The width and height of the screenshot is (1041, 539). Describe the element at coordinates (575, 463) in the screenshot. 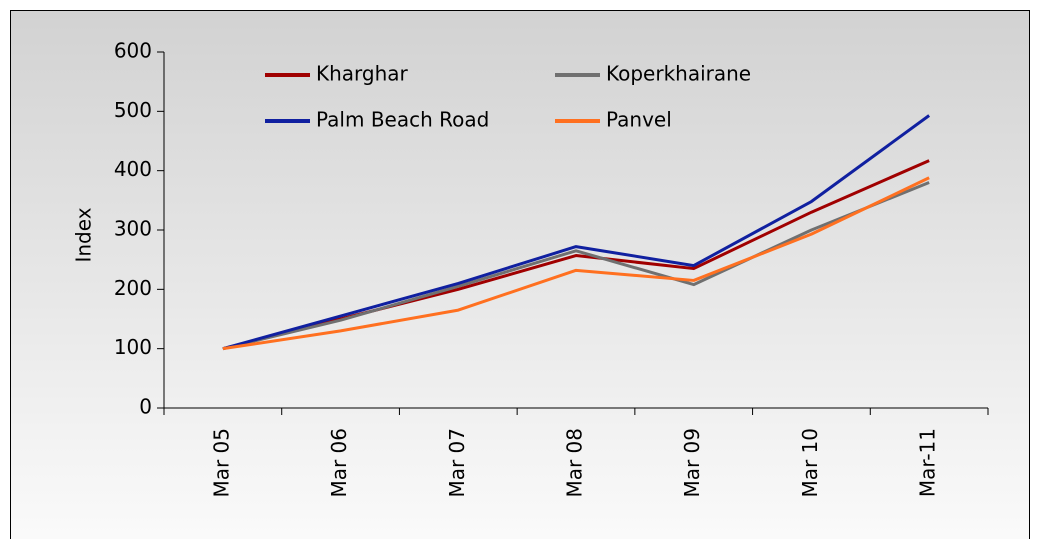

I see `x-tick-label: Mar 08` at that location.